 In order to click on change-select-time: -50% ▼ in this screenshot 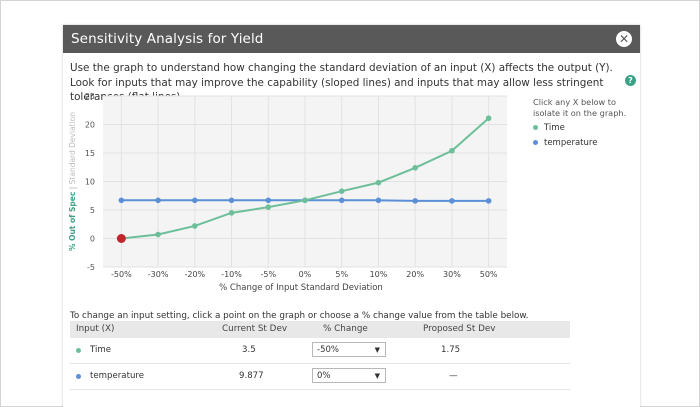, I will do `click(349, 349)`.